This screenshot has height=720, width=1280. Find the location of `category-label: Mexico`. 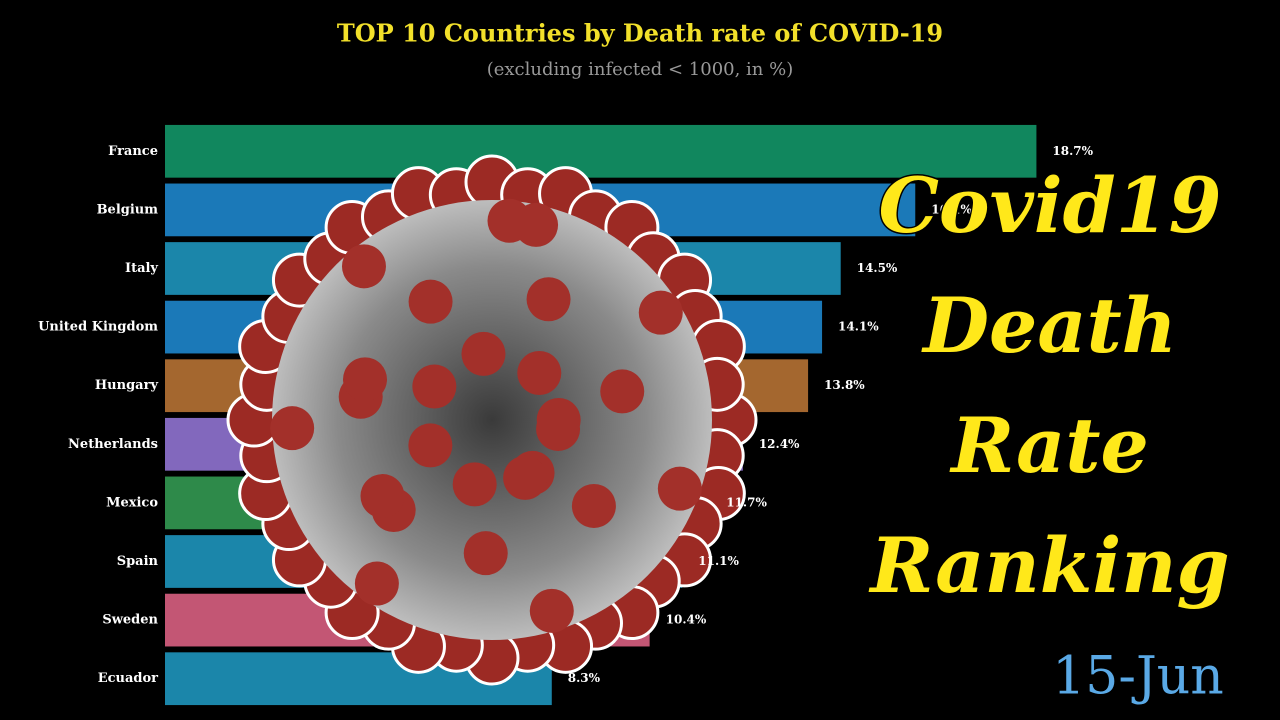

category-label: Mexico is located at coordinates (132, 502).